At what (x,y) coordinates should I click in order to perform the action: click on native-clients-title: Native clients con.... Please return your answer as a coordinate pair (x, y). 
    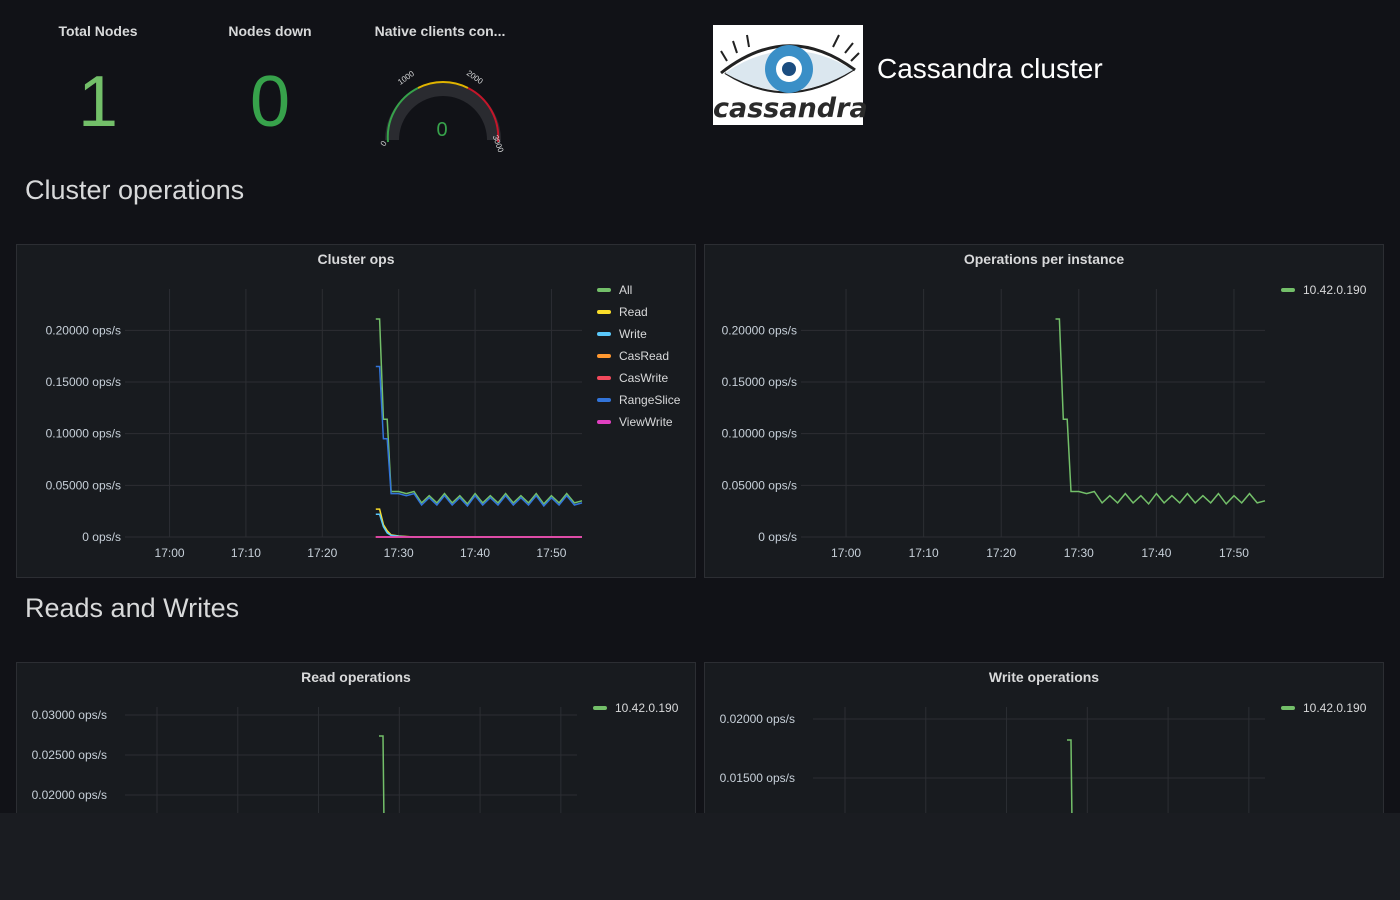
    Looking at the image, I should click on (440, 31).